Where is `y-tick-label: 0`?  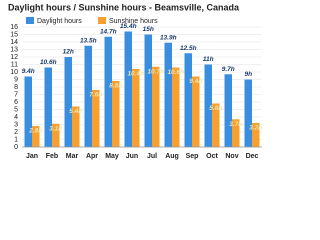 y-tick-label: 0 is located at coordinates (16, 147).